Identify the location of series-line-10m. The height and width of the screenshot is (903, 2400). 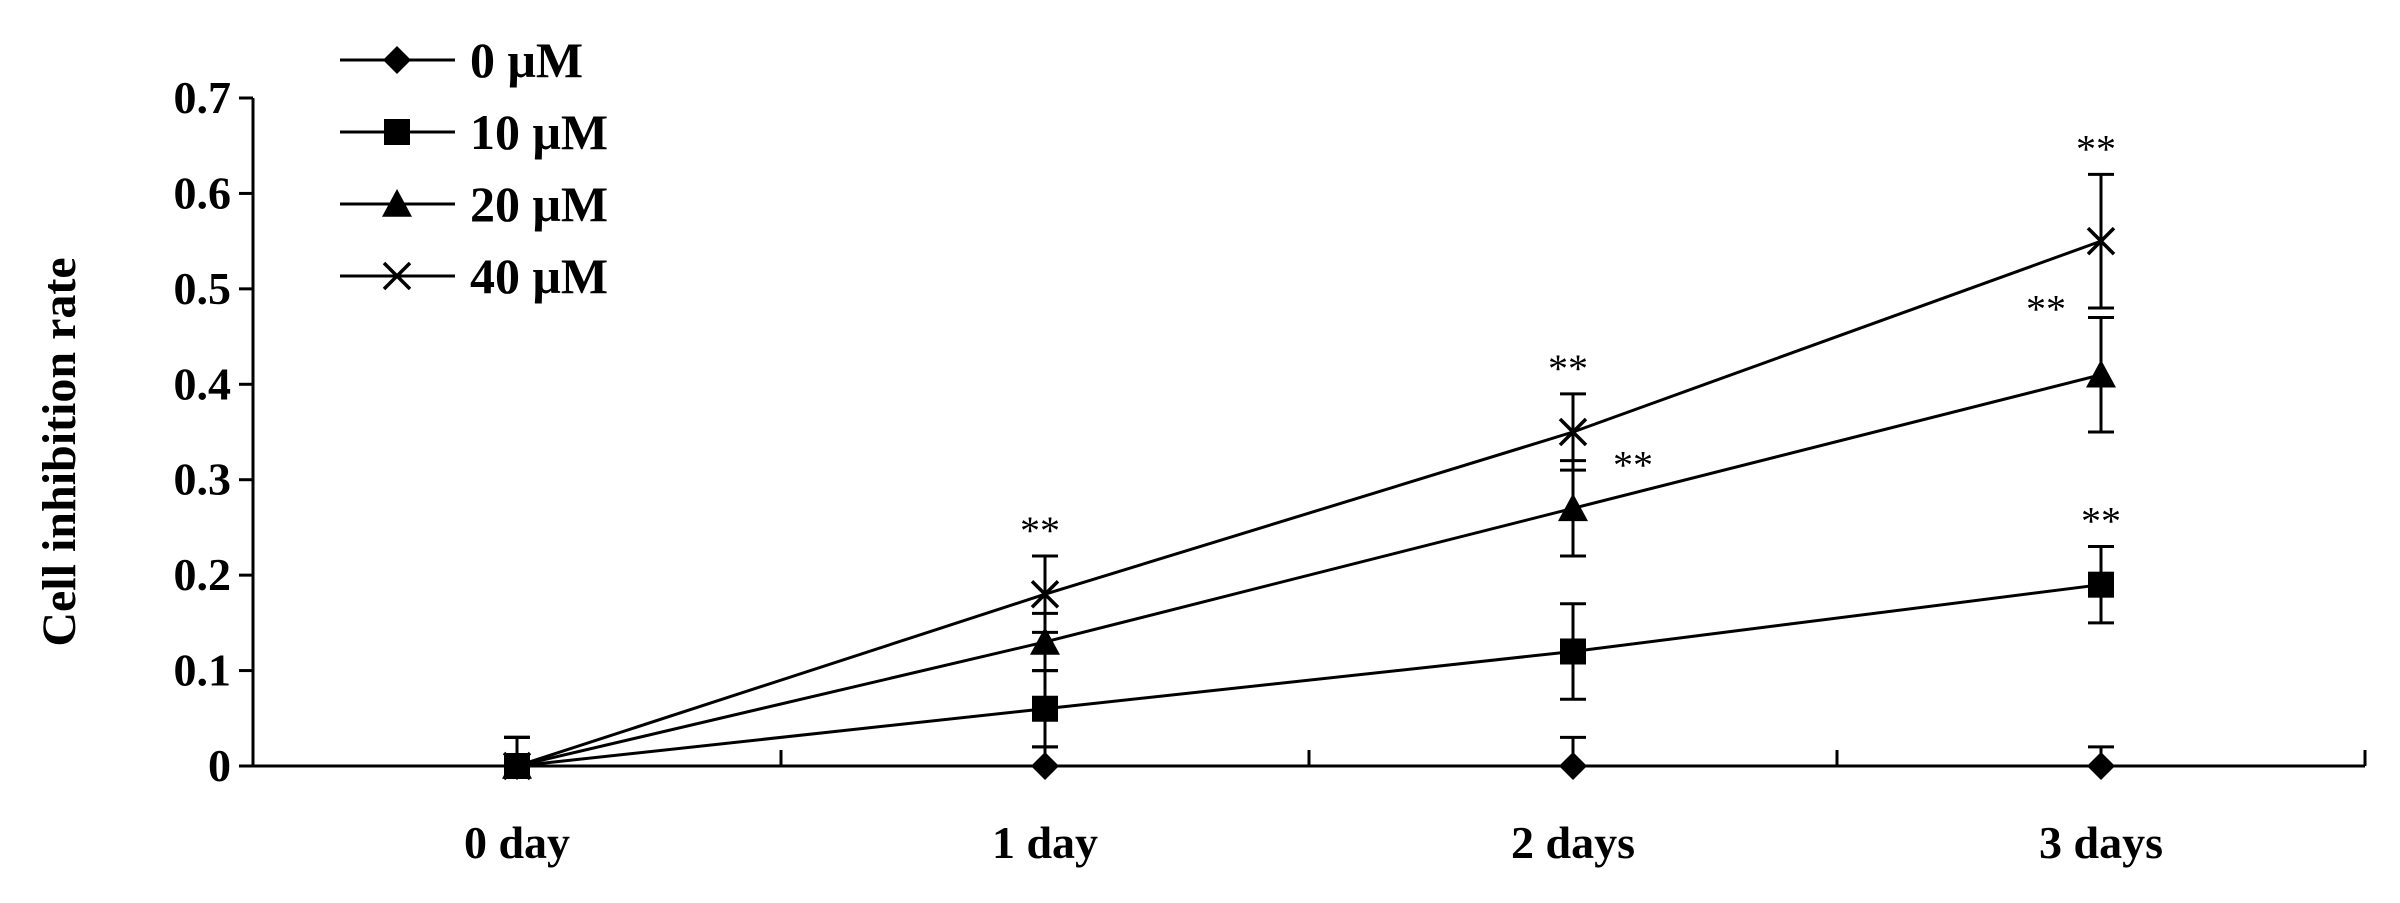
(1309, 675).